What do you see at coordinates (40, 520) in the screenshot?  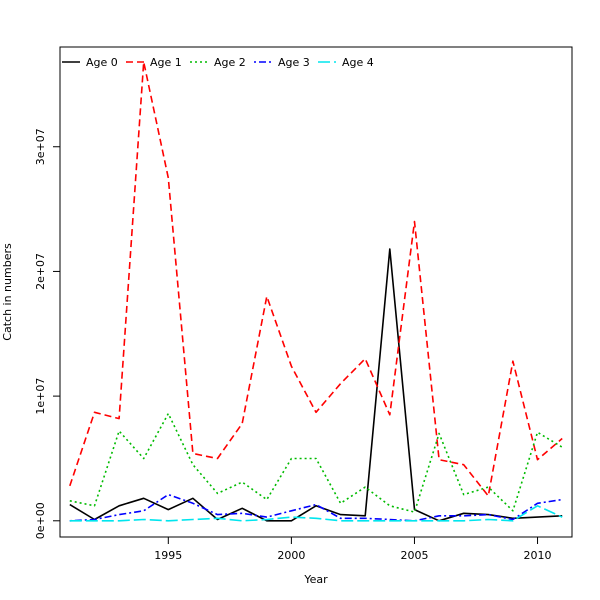 I see `y-tick-label: 0e+00` at bounding box center [40, 520].